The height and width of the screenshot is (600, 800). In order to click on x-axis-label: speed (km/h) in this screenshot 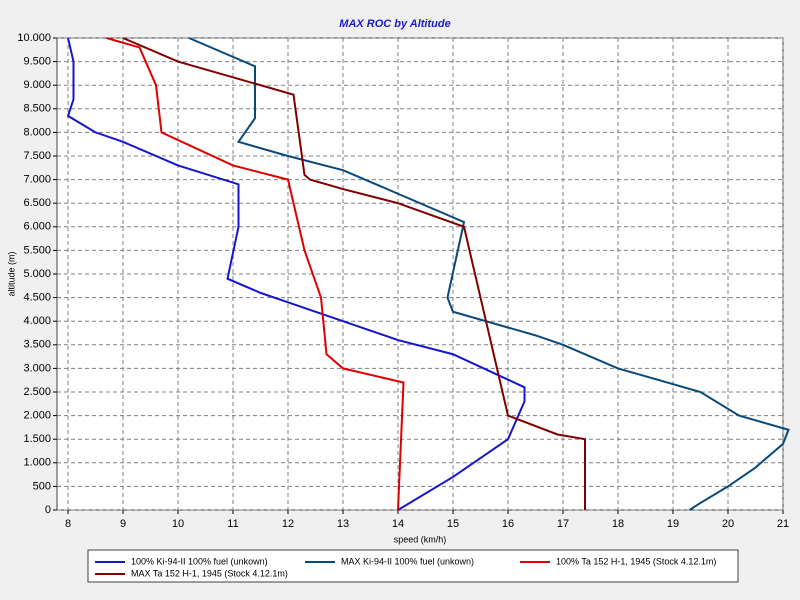, I will do `click(420, 539)`.